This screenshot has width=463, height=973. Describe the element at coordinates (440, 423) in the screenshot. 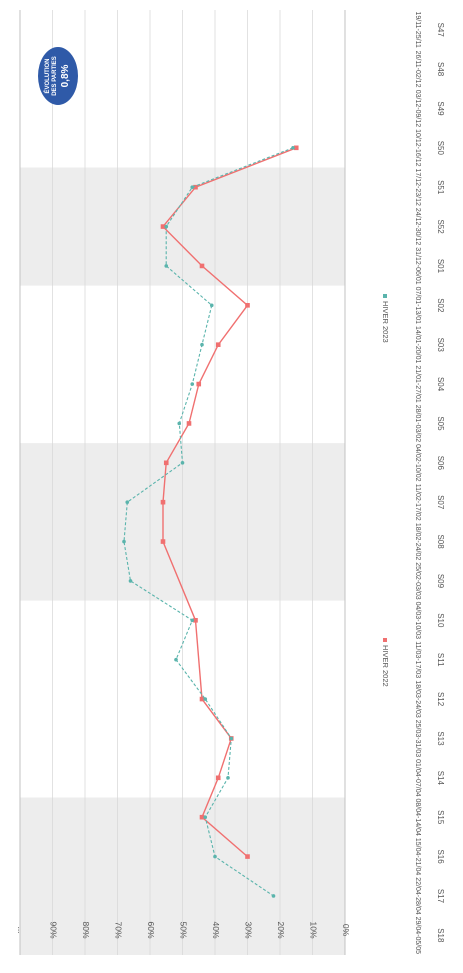

I see `x-category-week-S05: S05` at that location.